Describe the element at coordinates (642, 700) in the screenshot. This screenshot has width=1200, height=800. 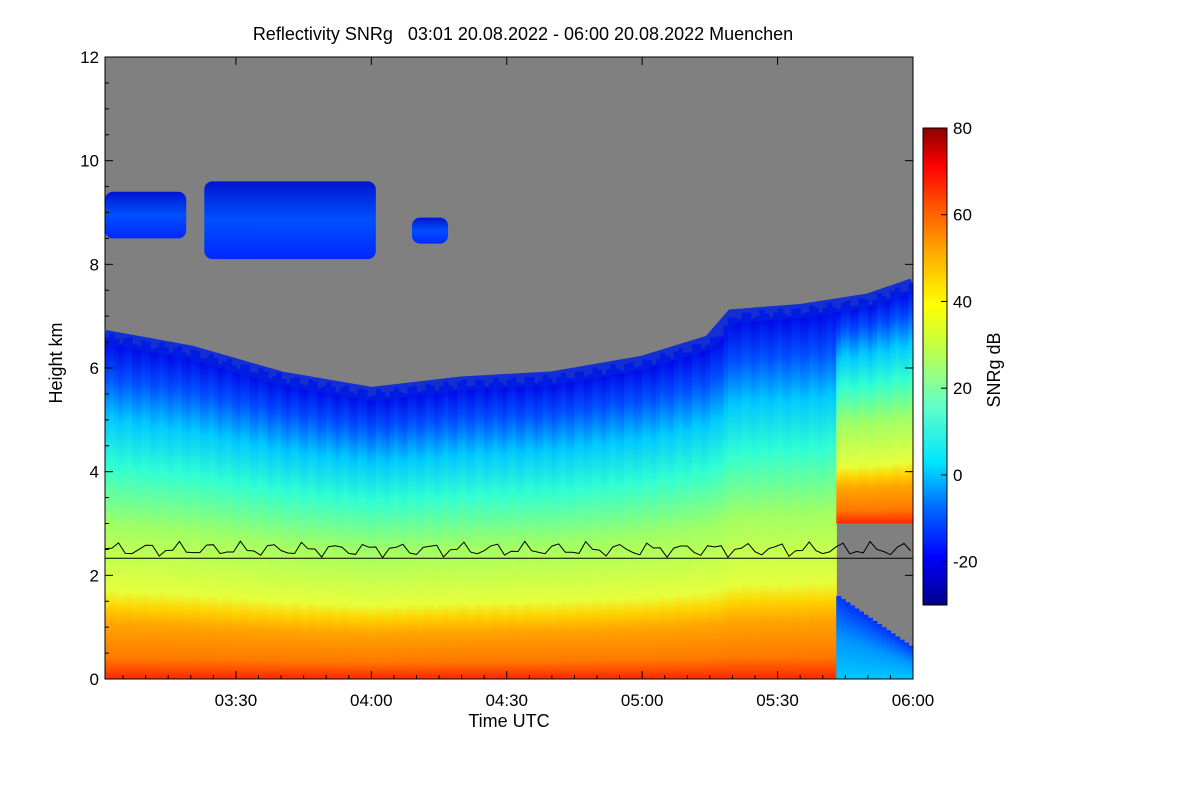
I see `x-tick-label: 05:00` at that location.